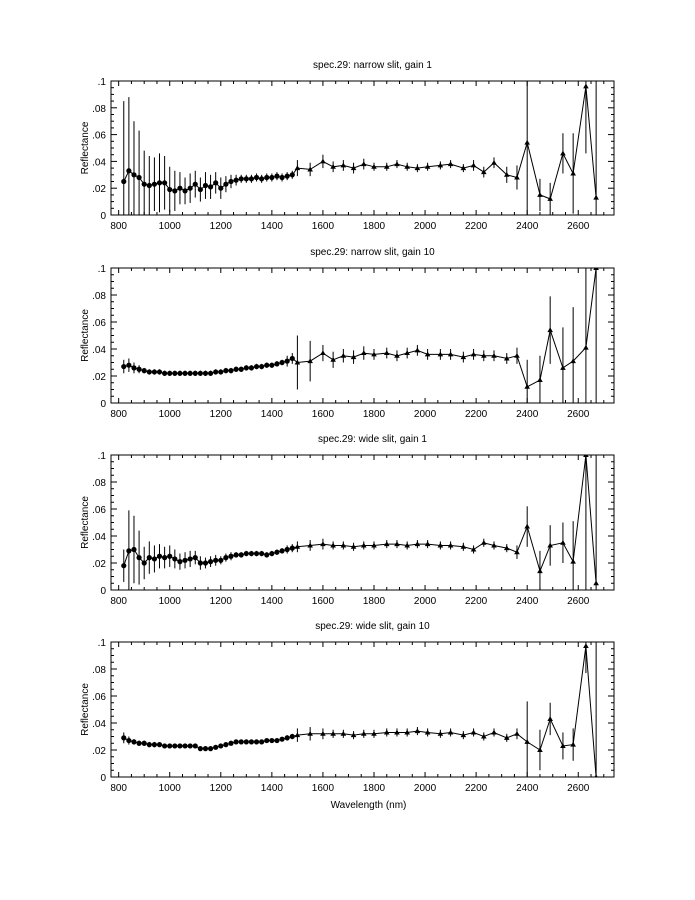 The height and width of the screenshot is (900, 695). Describe the element at coordinates (369, 805) in the screenshot. I see `x-axis-label: Wavelength (nm)` at that location.